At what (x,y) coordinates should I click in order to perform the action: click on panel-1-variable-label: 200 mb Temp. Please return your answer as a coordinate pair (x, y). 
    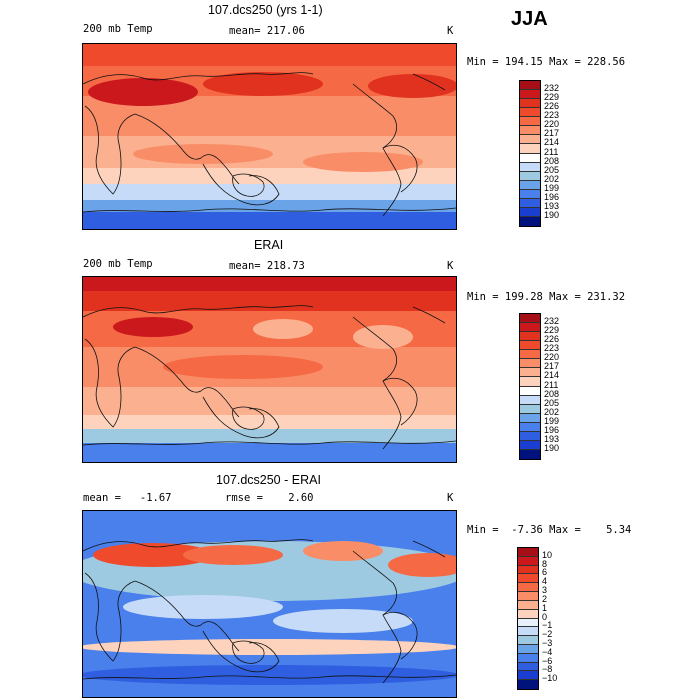
    Looking at the image, I should click on (118, 29).